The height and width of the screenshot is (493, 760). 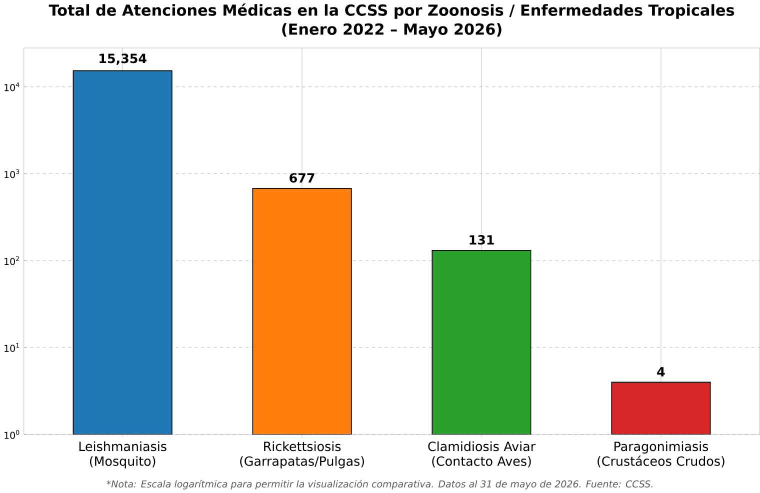 I want to click on data-label: 677, so click(x=302, y=178).